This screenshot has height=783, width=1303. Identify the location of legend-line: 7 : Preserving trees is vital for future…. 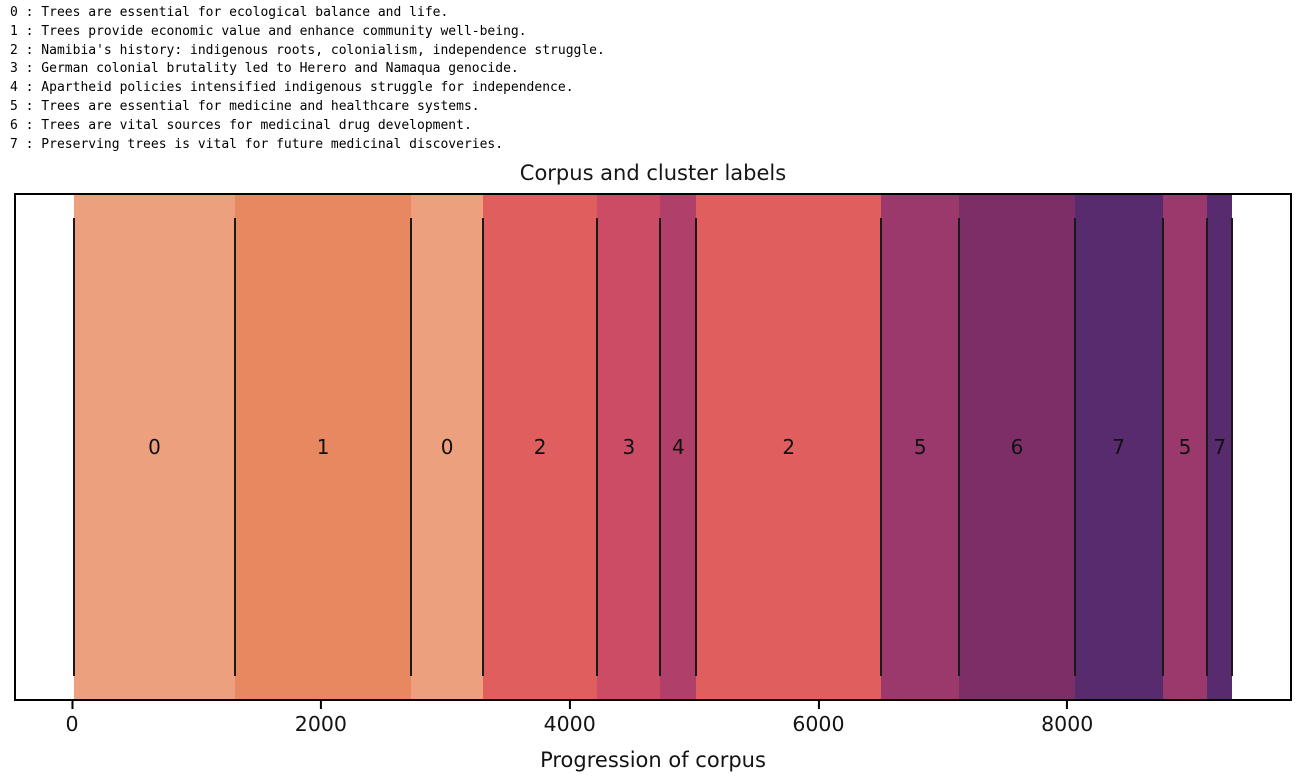
(257, 144).